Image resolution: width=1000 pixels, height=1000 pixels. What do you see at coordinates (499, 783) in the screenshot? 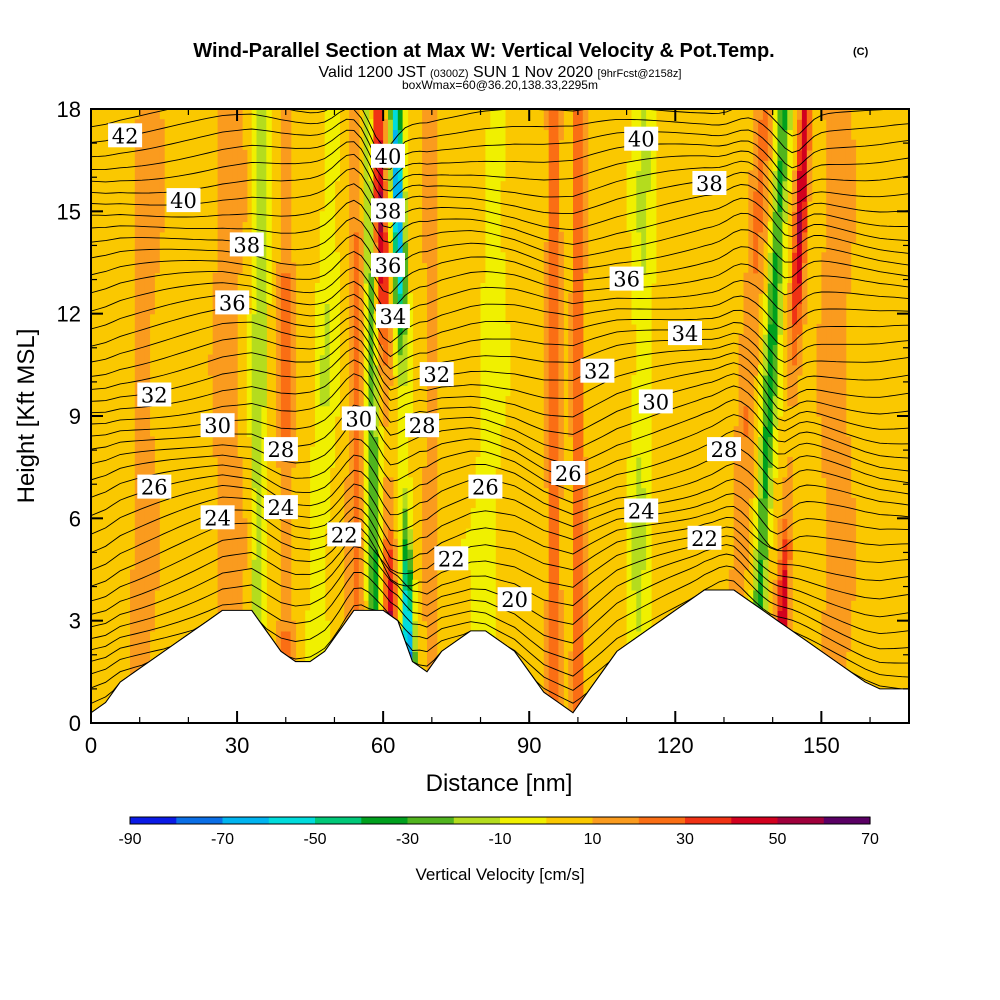
I see `x-axis-label: Distance [nm]` at bounding box center [499, 783].